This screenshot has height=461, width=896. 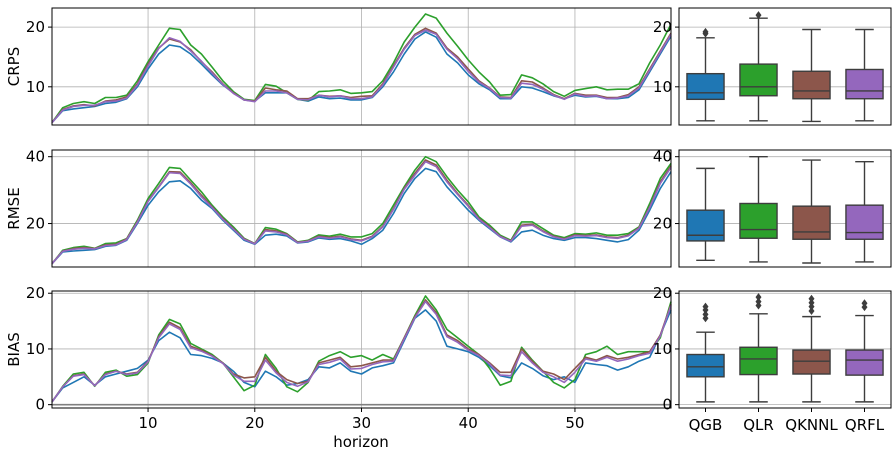 I want to click on y-axis-label: RMSE, so click(x=14, y=208).